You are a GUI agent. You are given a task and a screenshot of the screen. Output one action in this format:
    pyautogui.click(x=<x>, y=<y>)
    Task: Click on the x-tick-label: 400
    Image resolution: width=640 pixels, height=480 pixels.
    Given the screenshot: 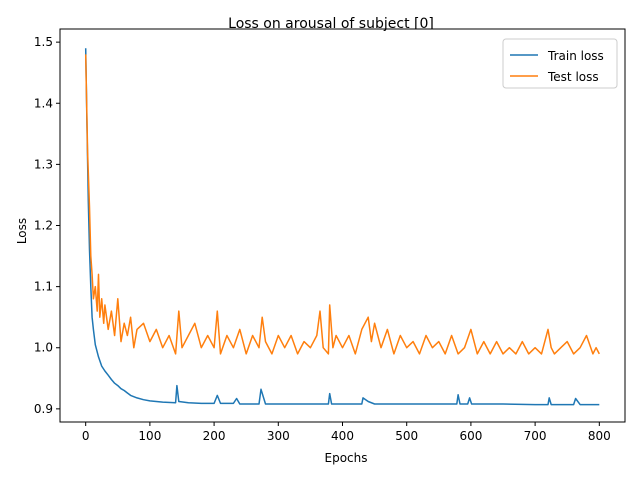 What is the action you would take?
    pyautogui.click(x=342, y=436)
    